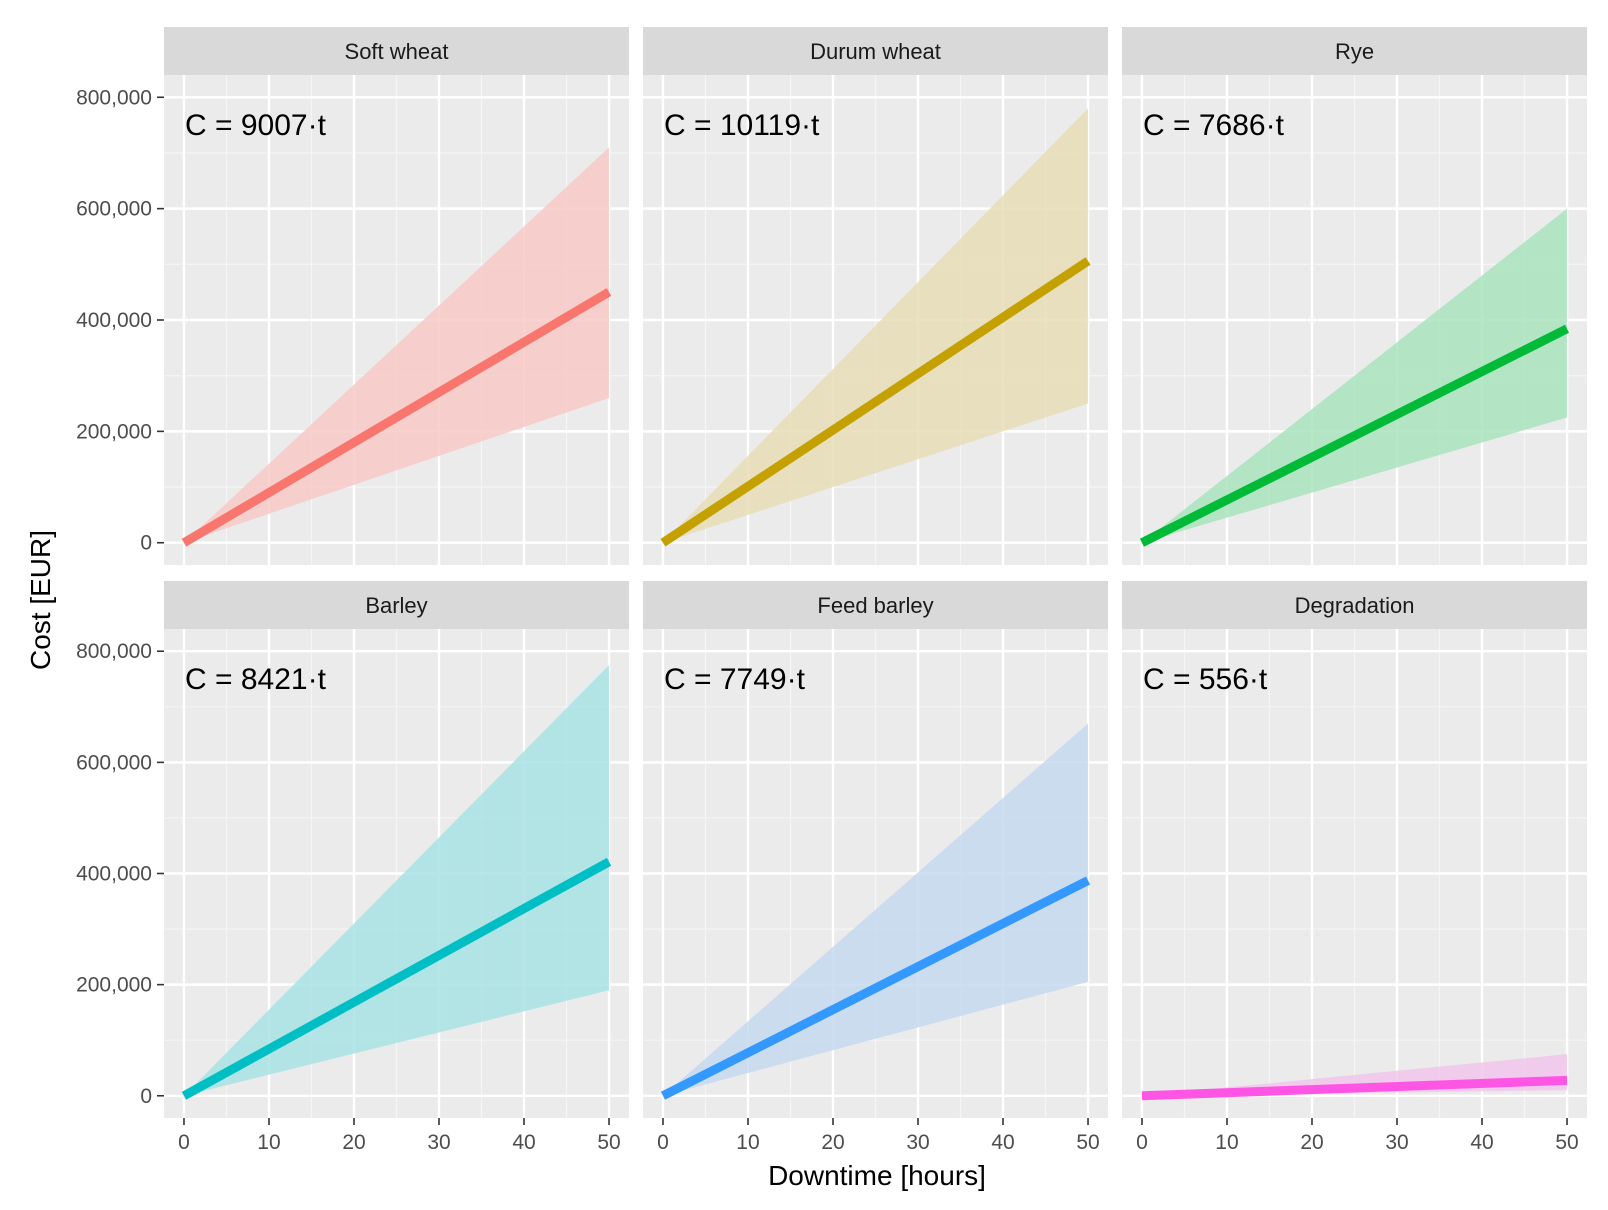 This screenshot has width=1608, height=1210. I want to click on facet-panel: Durum wheat C = 10119·t, so click(875, 296).